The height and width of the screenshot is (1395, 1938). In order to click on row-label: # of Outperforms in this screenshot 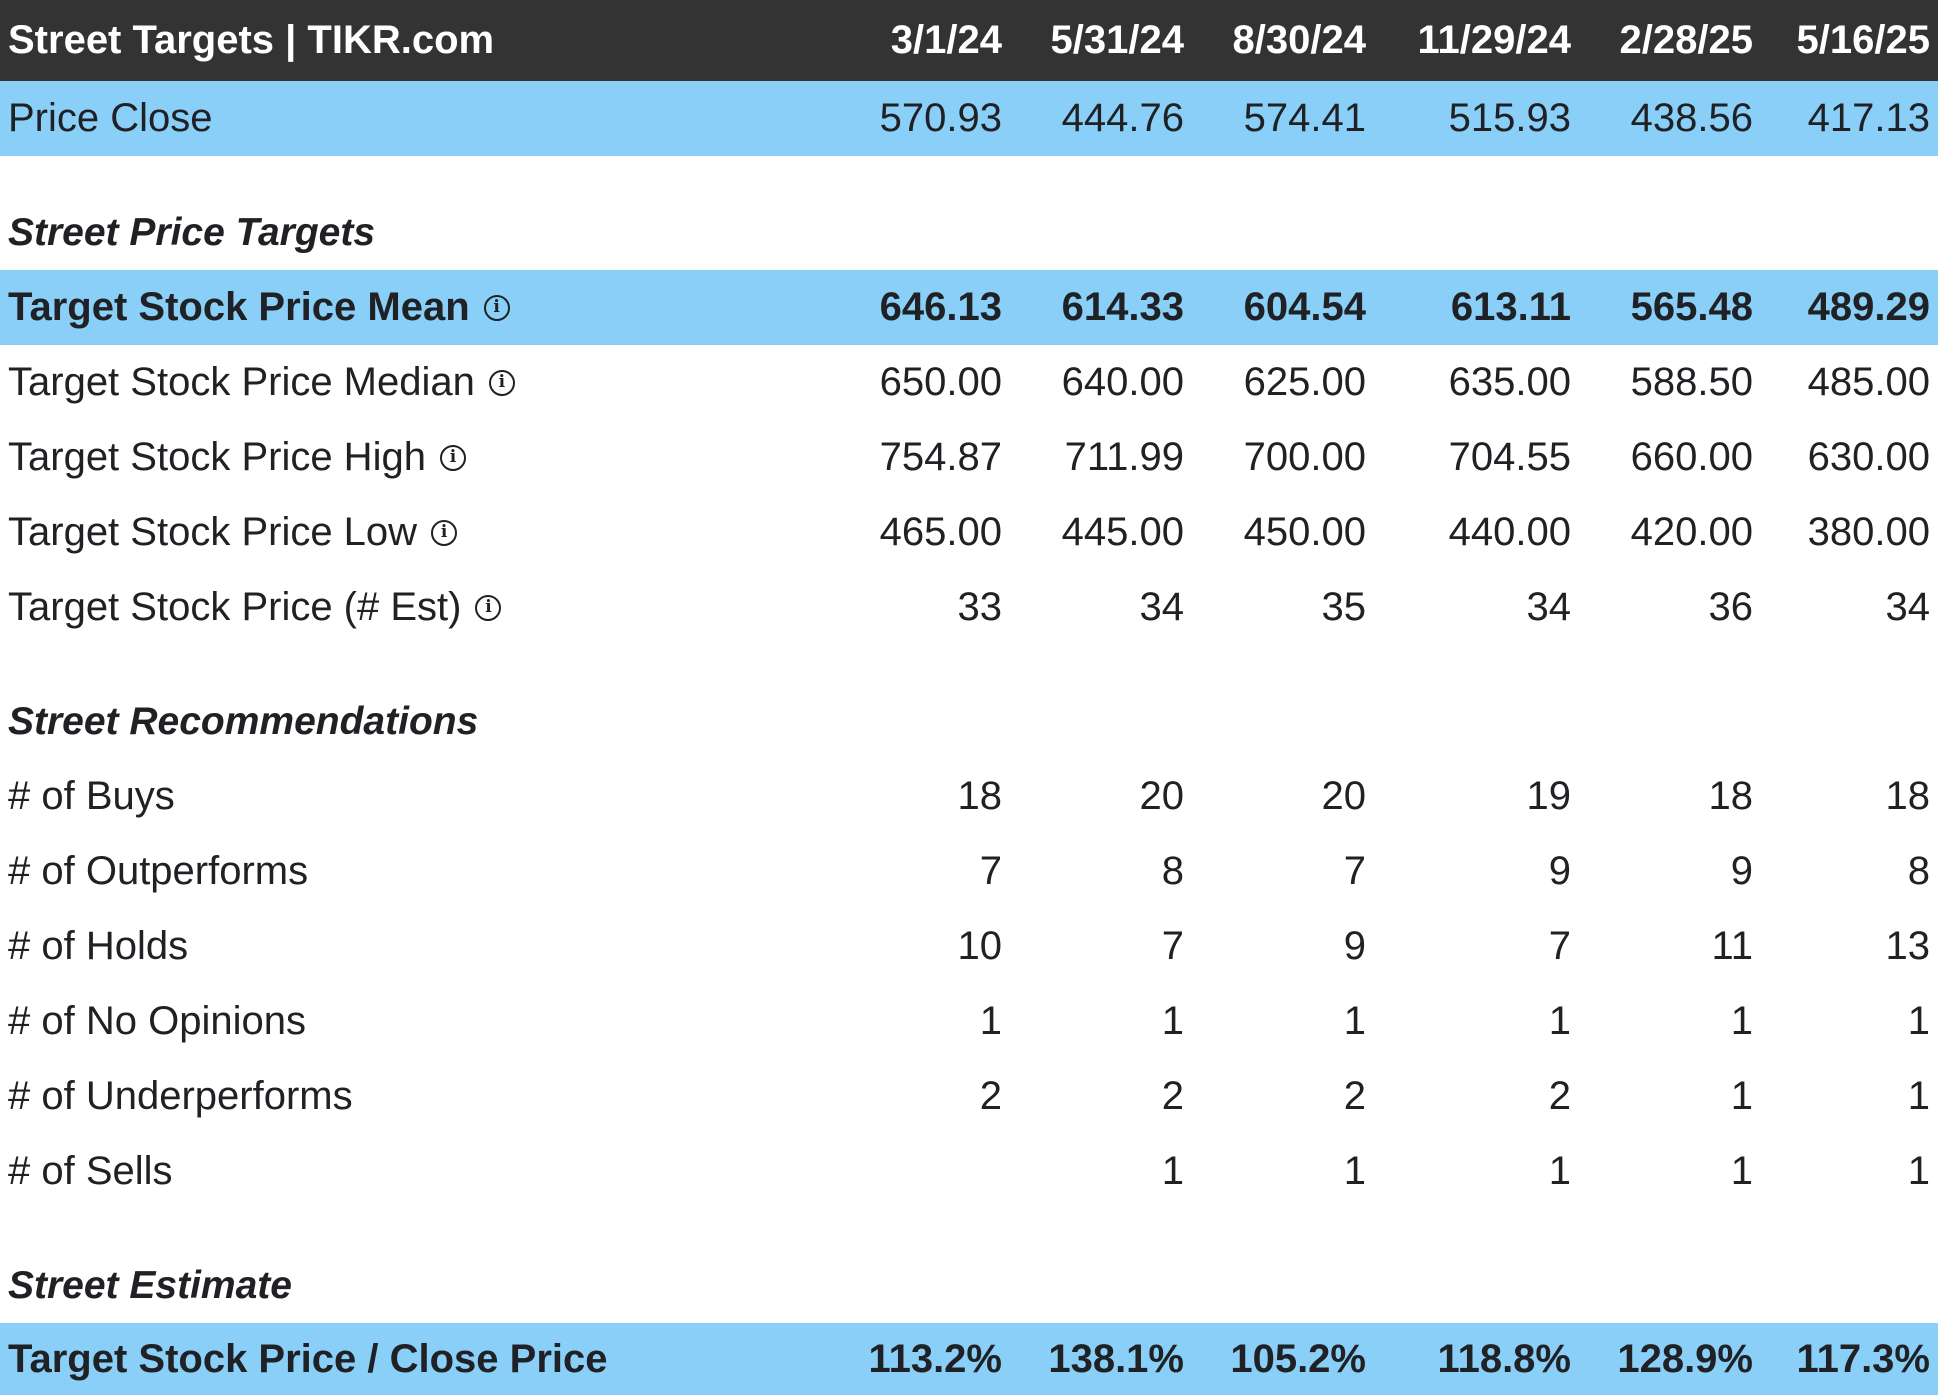, I will do `click(158, 871)`.